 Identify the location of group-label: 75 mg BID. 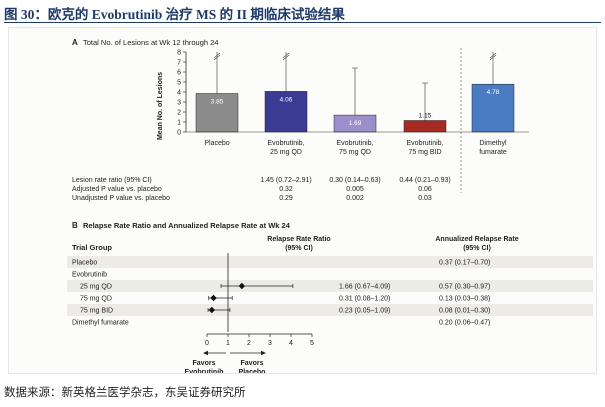
(96, 311).